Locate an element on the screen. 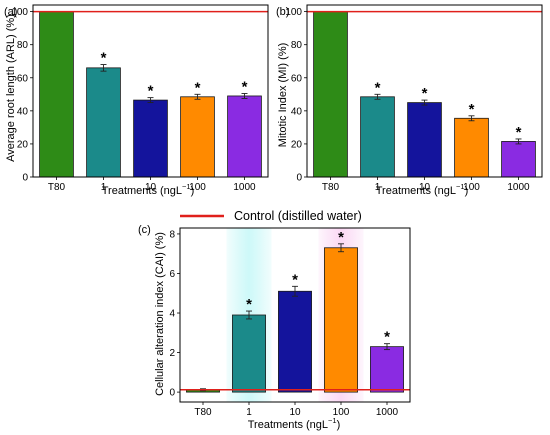  panel-a-xlabel: Treatments (ngL−1) is located at coordinates (148, 189).